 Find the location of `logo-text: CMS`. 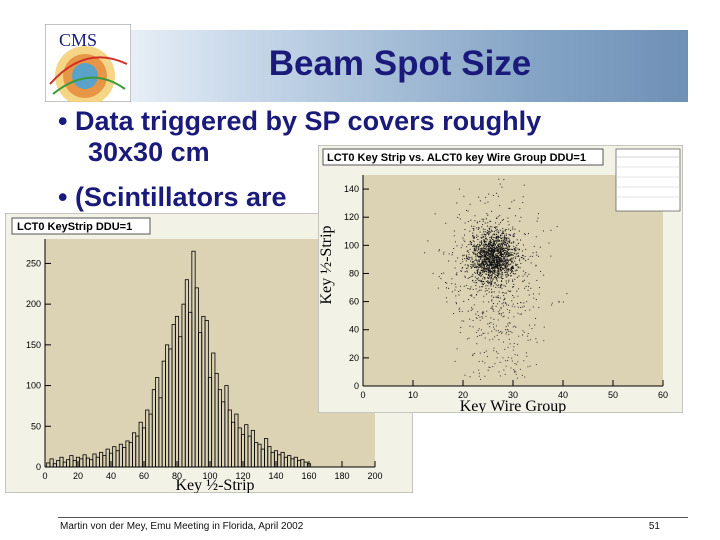

logo-text: CMS is located at coordinates (78, 40).